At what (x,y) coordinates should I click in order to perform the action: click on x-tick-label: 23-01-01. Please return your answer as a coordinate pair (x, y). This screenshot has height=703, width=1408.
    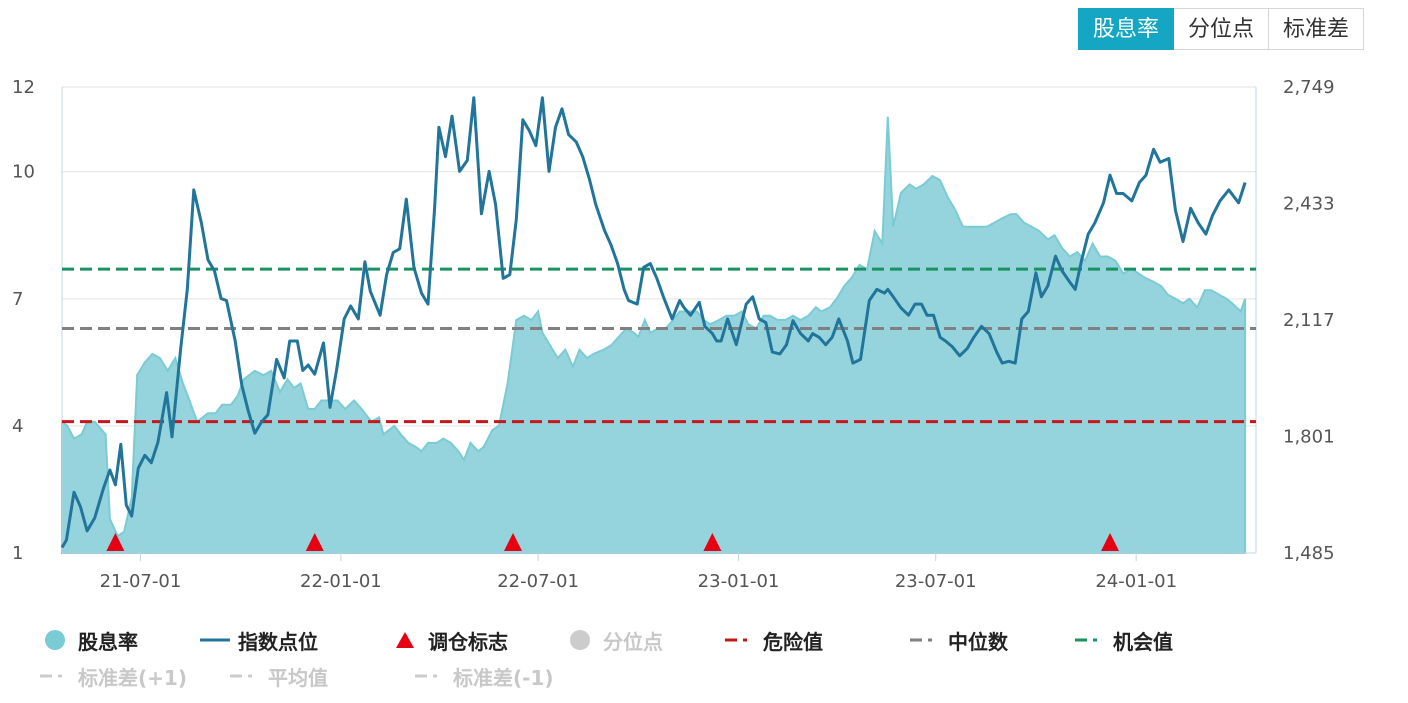
    Looking at the image, I should click on (739, 581).